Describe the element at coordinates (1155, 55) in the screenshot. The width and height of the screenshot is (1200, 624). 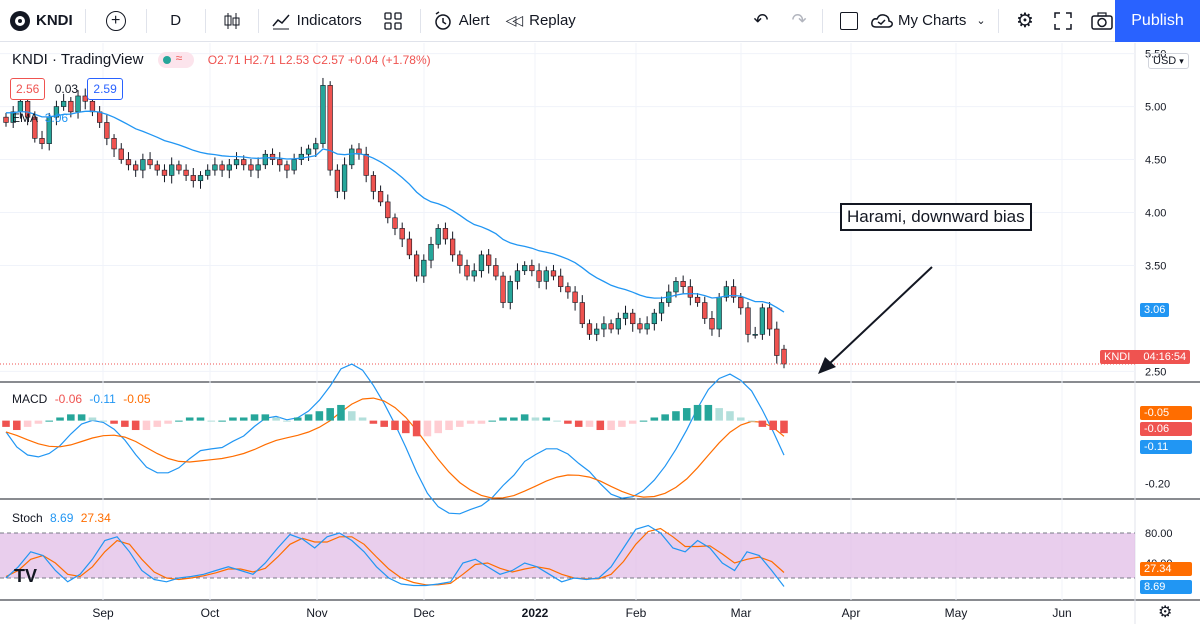
I see `y-tick-label: 5.50` at that location.